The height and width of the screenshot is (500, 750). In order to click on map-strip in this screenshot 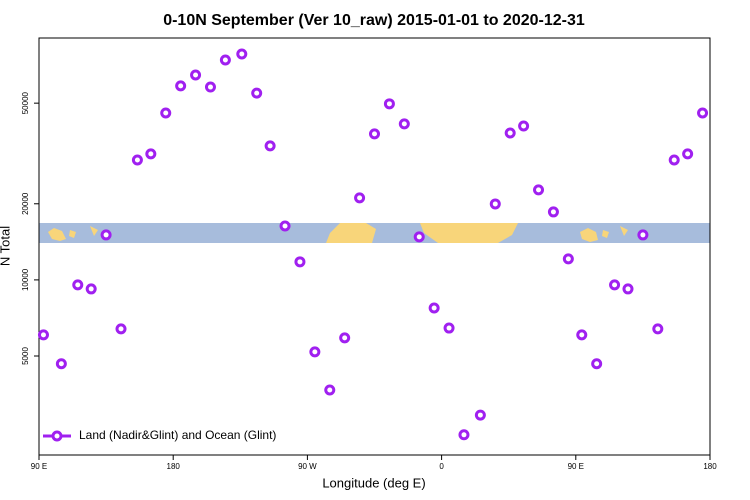, I will do `click(374, 233)`.